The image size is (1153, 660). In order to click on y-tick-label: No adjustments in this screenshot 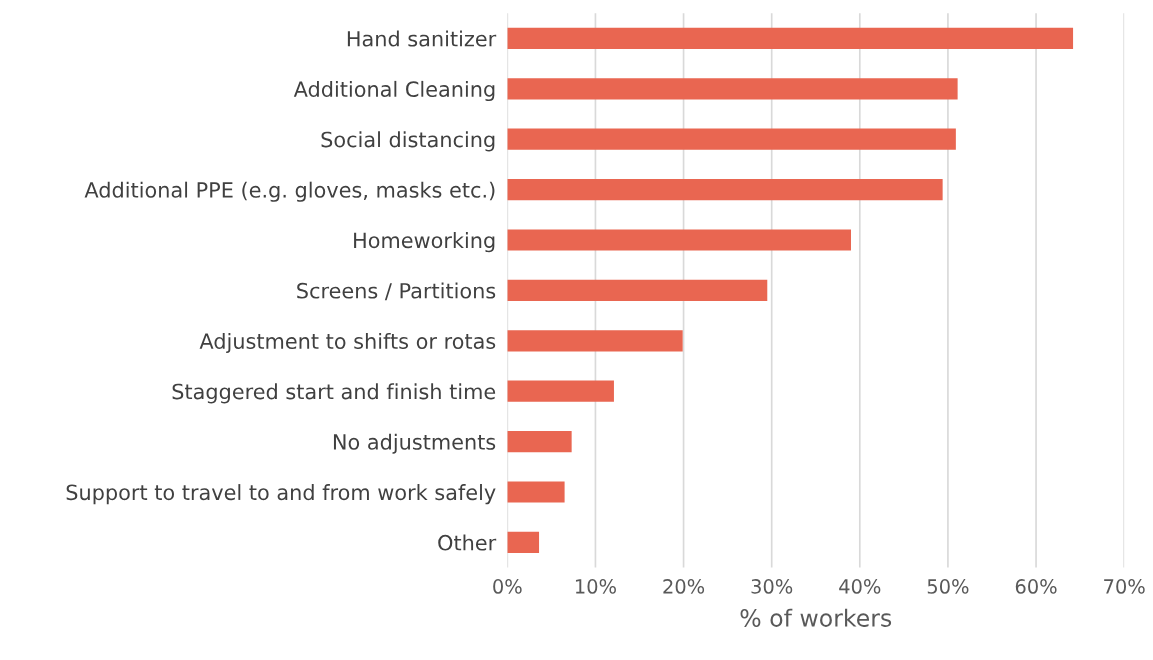, I will do `click(414, 443)`.